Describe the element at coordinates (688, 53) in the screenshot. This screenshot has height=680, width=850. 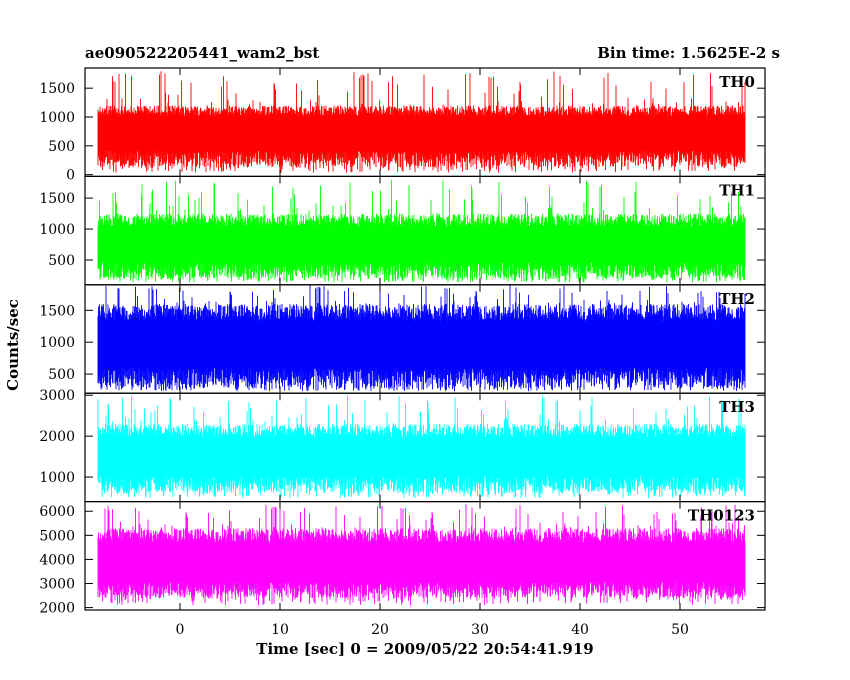
I see `bin-time-label: Bin time: 1.5625E-2 s` at that location.